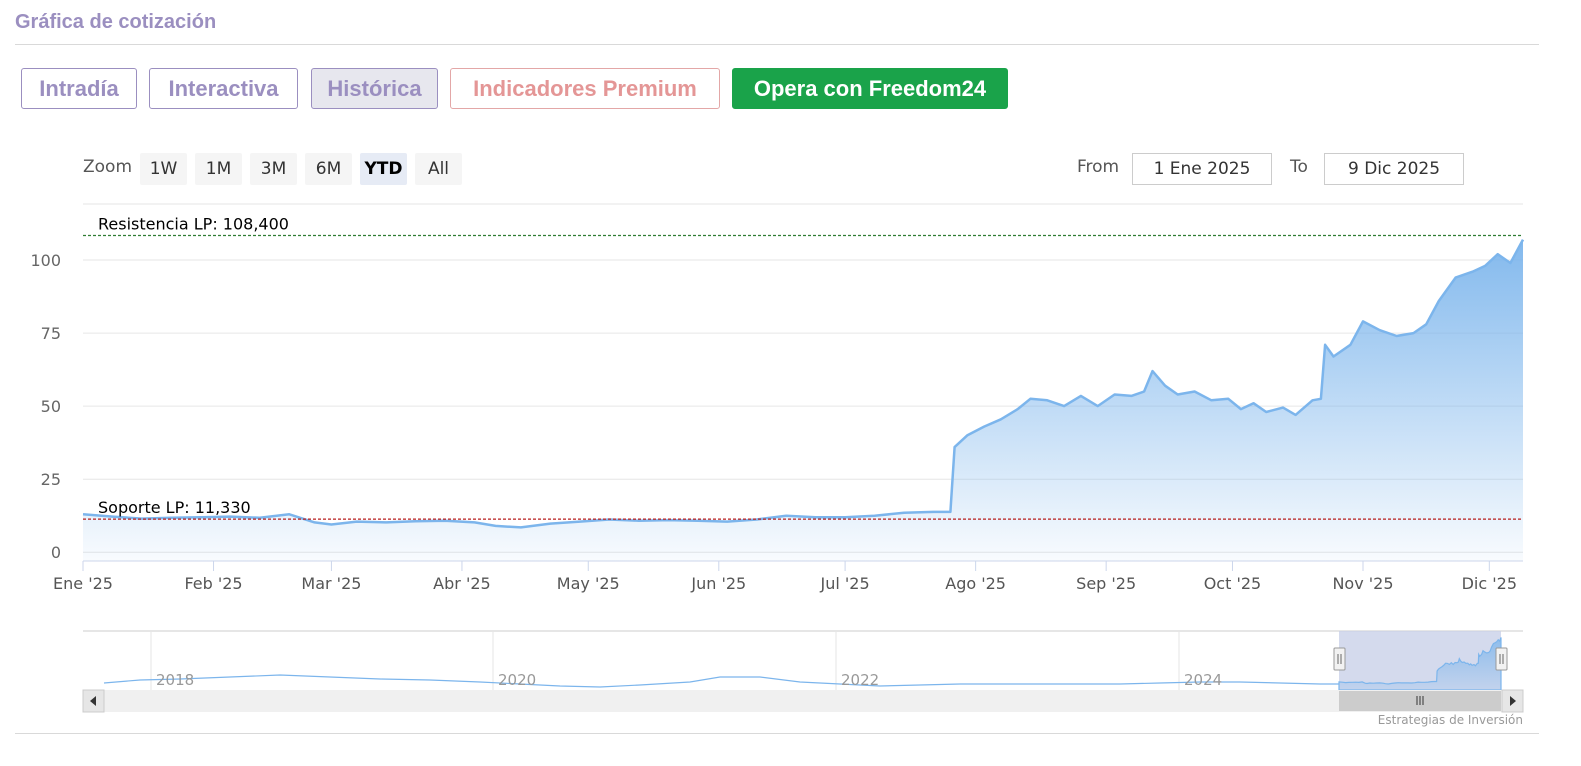 The image size is (1581, 766). Describe the element at coordinates (1202, 169) in the screenshot. I see `range-from-input: 1 Ene 2025` at that location.